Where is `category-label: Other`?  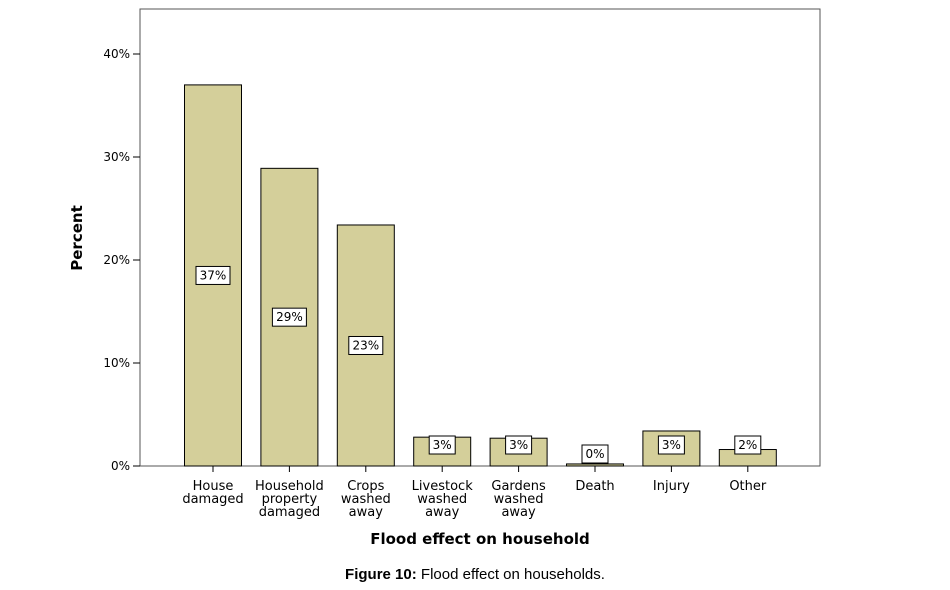 category-label: Other is located at coordinates (748, 486).